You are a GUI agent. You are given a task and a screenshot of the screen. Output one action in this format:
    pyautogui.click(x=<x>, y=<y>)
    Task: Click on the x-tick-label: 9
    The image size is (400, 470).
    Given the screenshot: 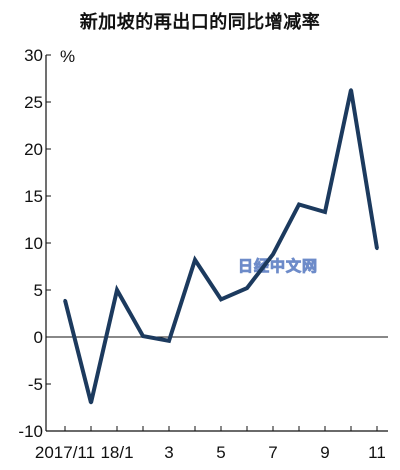 What is the action you would take?
    pyautogui.click(x=324, y=452)
    